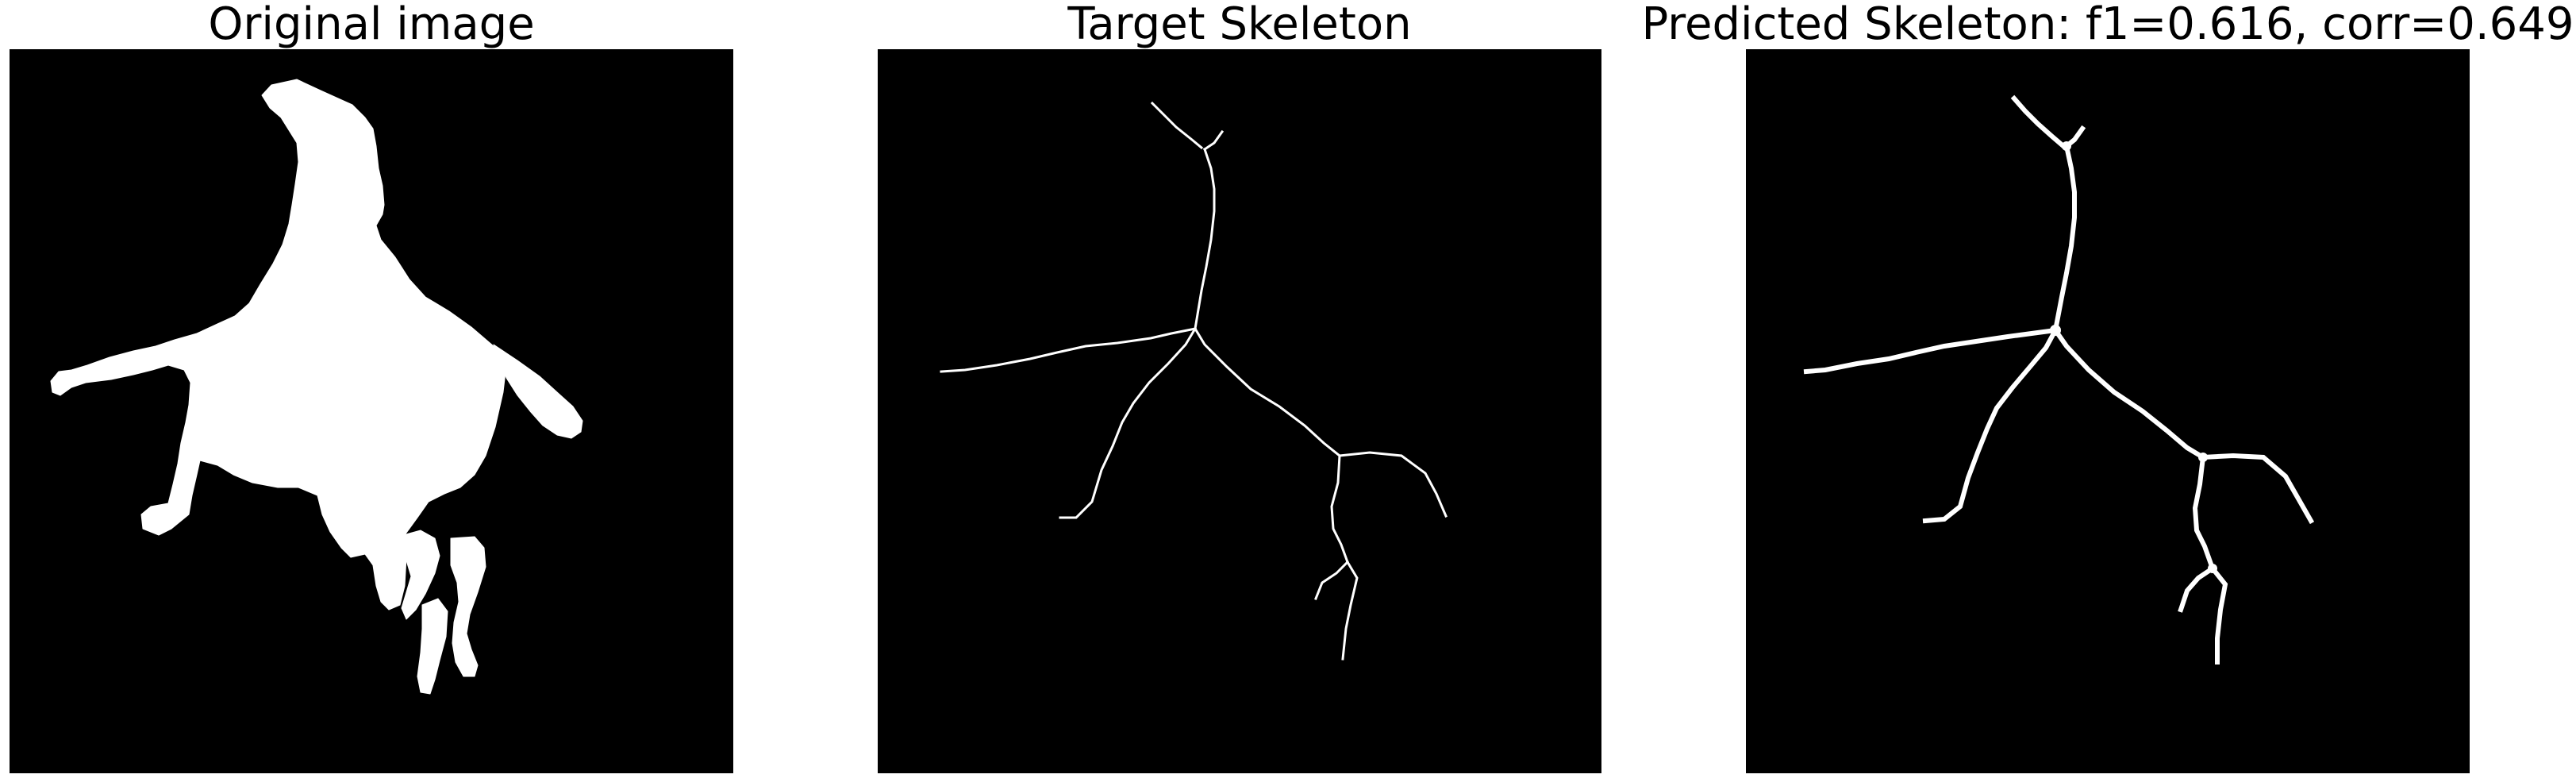 This screenshot has width=2576, height=782. I want to click on panel-title: Predicted Skeleton: f1=0.616, corr=0.649, so click(2107, 25).